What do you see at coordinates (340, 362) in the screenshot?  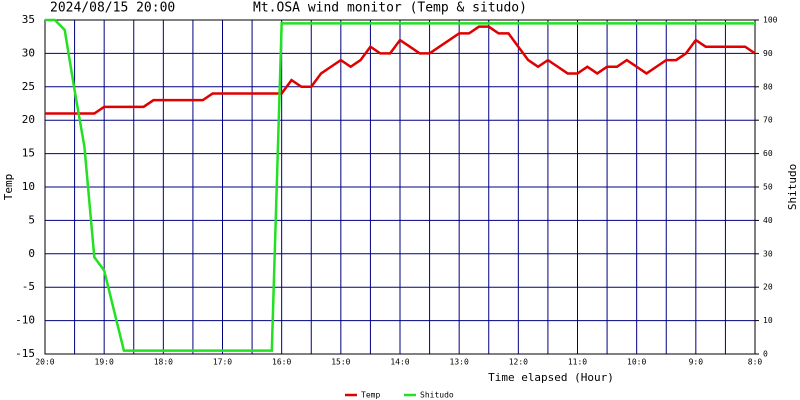 I see `x-tick-label: 15:0` at bounding box center [340, 362].